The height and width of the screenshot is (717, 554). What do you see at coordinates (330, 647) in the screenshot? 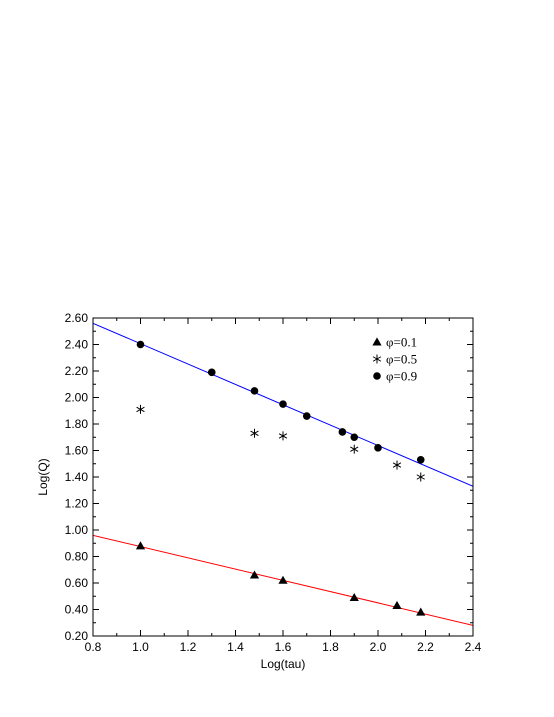
I see `x-tick-label: 1.8` at bounding box center [330, 647].